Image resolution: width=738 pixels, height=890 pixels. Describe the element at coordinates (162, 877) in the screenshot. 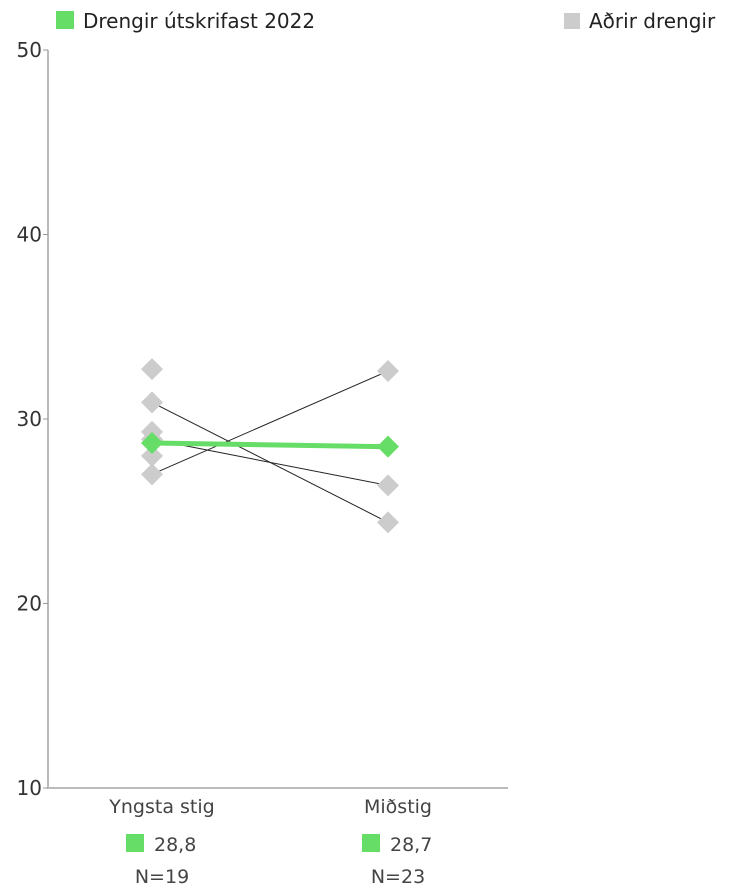

I see `category-n-value: N=19` at that location.